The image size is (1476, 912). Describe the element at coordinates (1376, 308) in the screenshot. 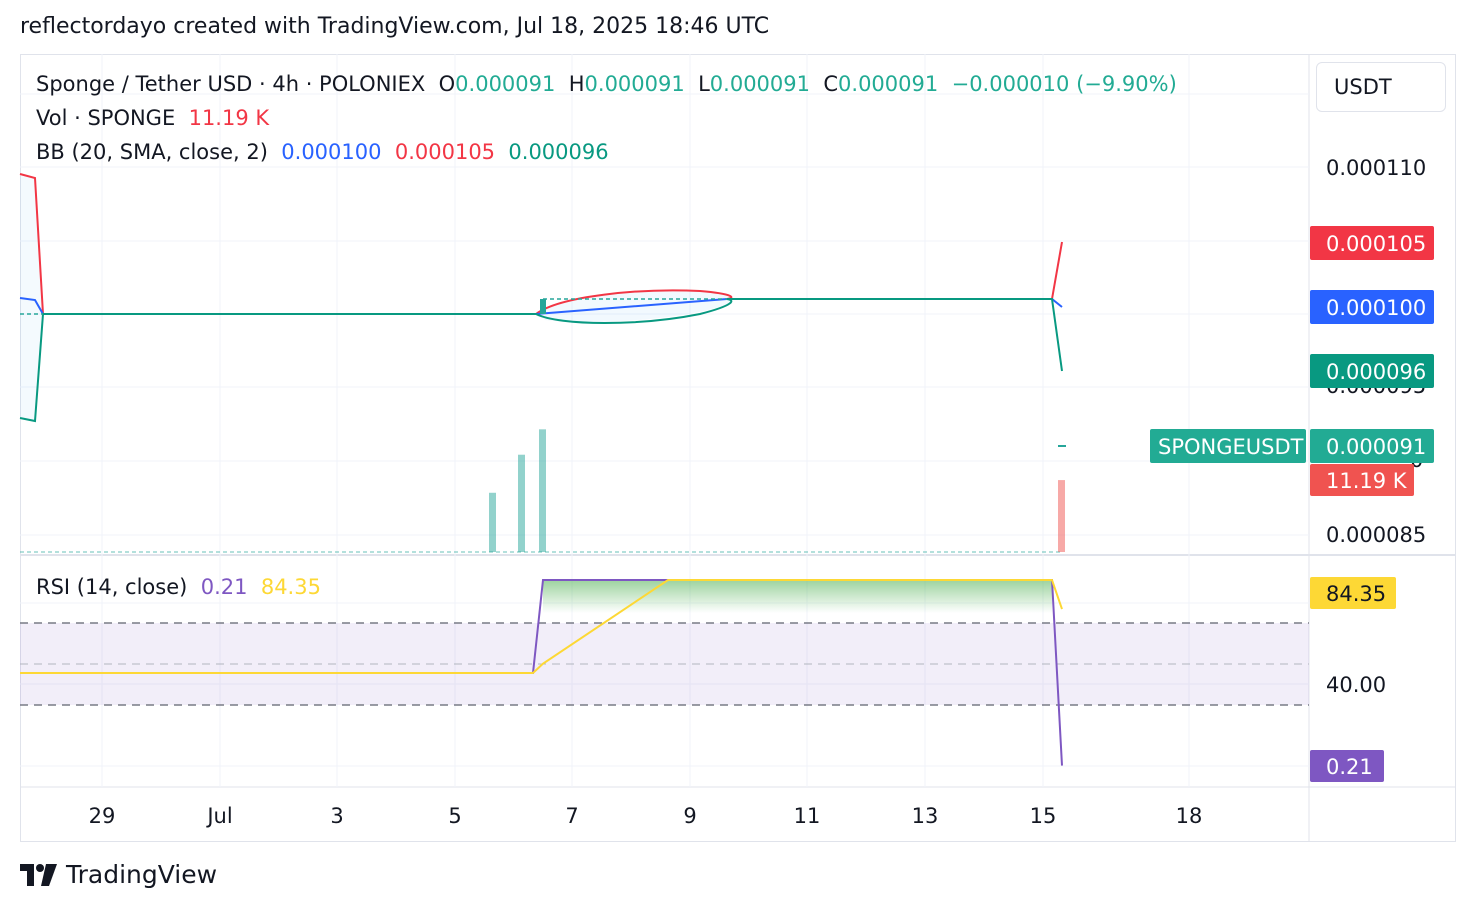

I see `bb-basis-badge-text: 0.000100` at that location.